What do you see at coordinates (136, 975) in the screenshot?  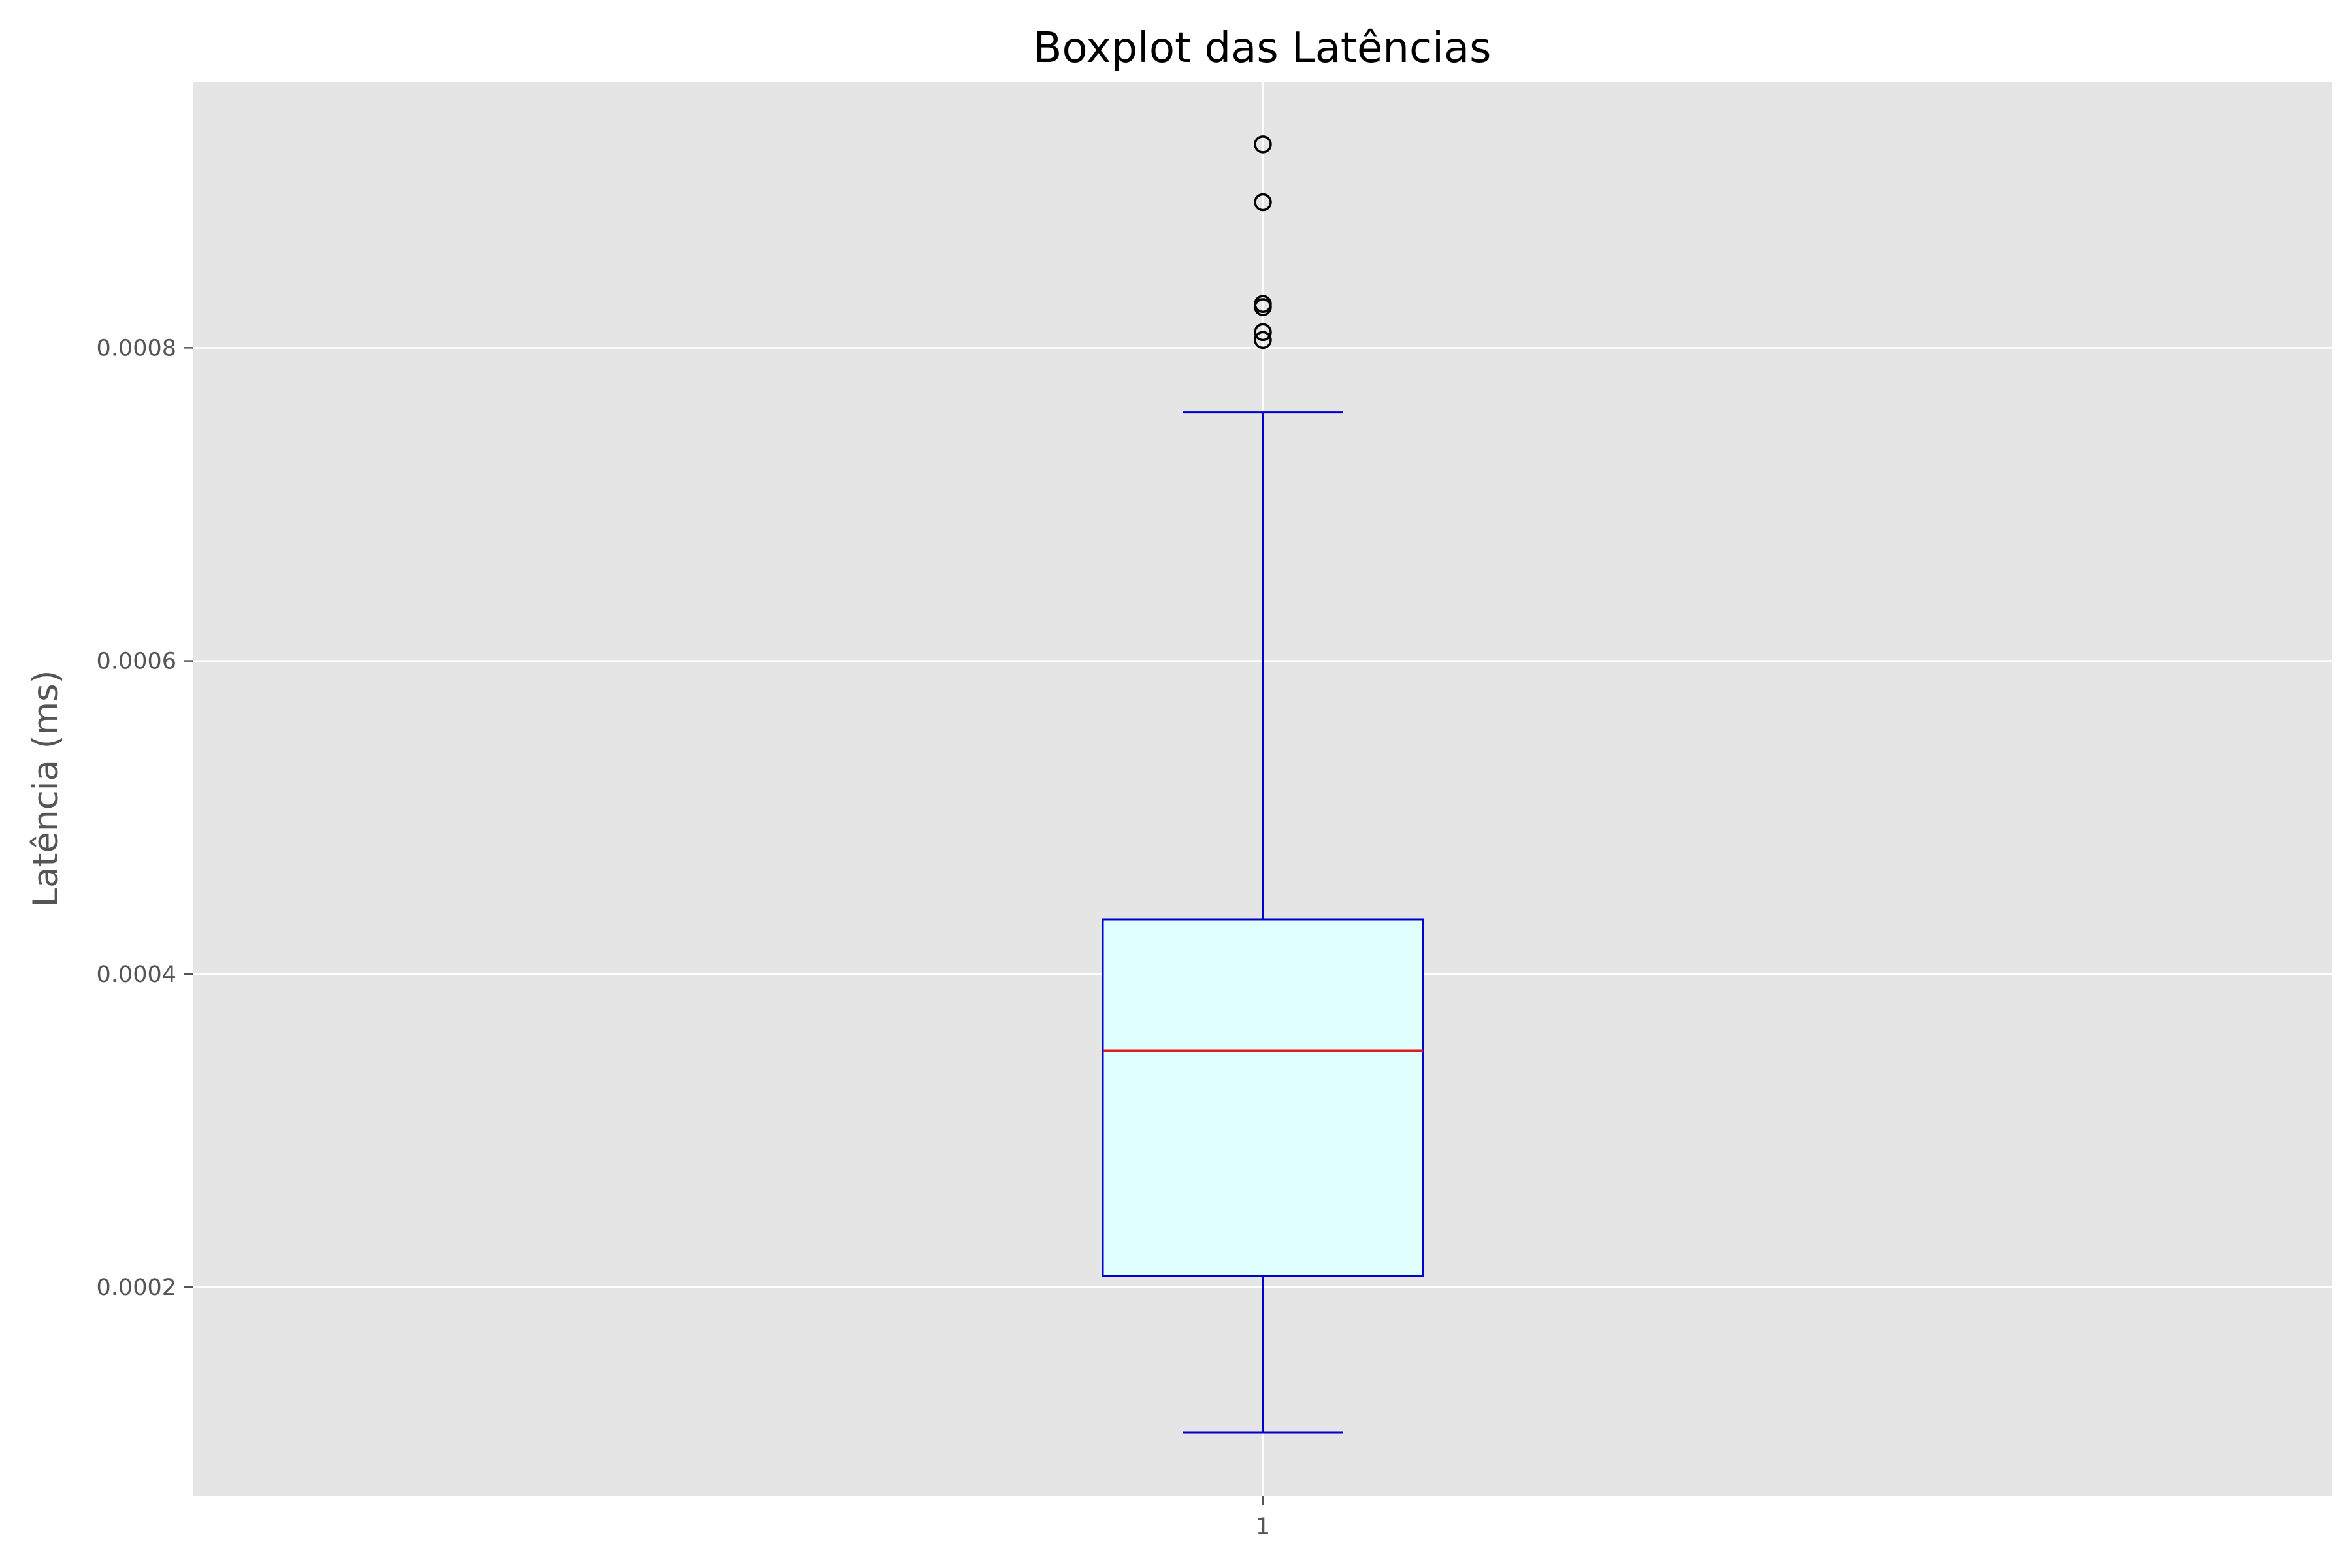 I see `y-tick-label: 0.0004` at bounding box center [136, 975].